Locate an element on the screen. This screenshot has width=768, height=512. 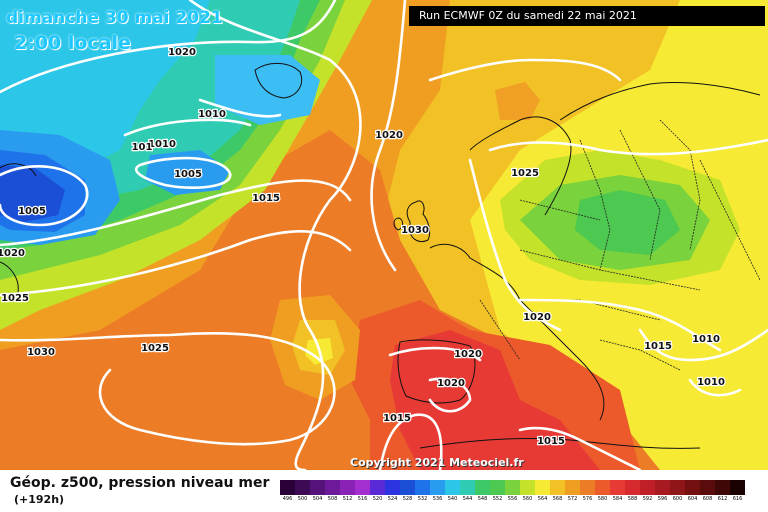
legend-swatch: 576 is located at coordinates (587, 491).